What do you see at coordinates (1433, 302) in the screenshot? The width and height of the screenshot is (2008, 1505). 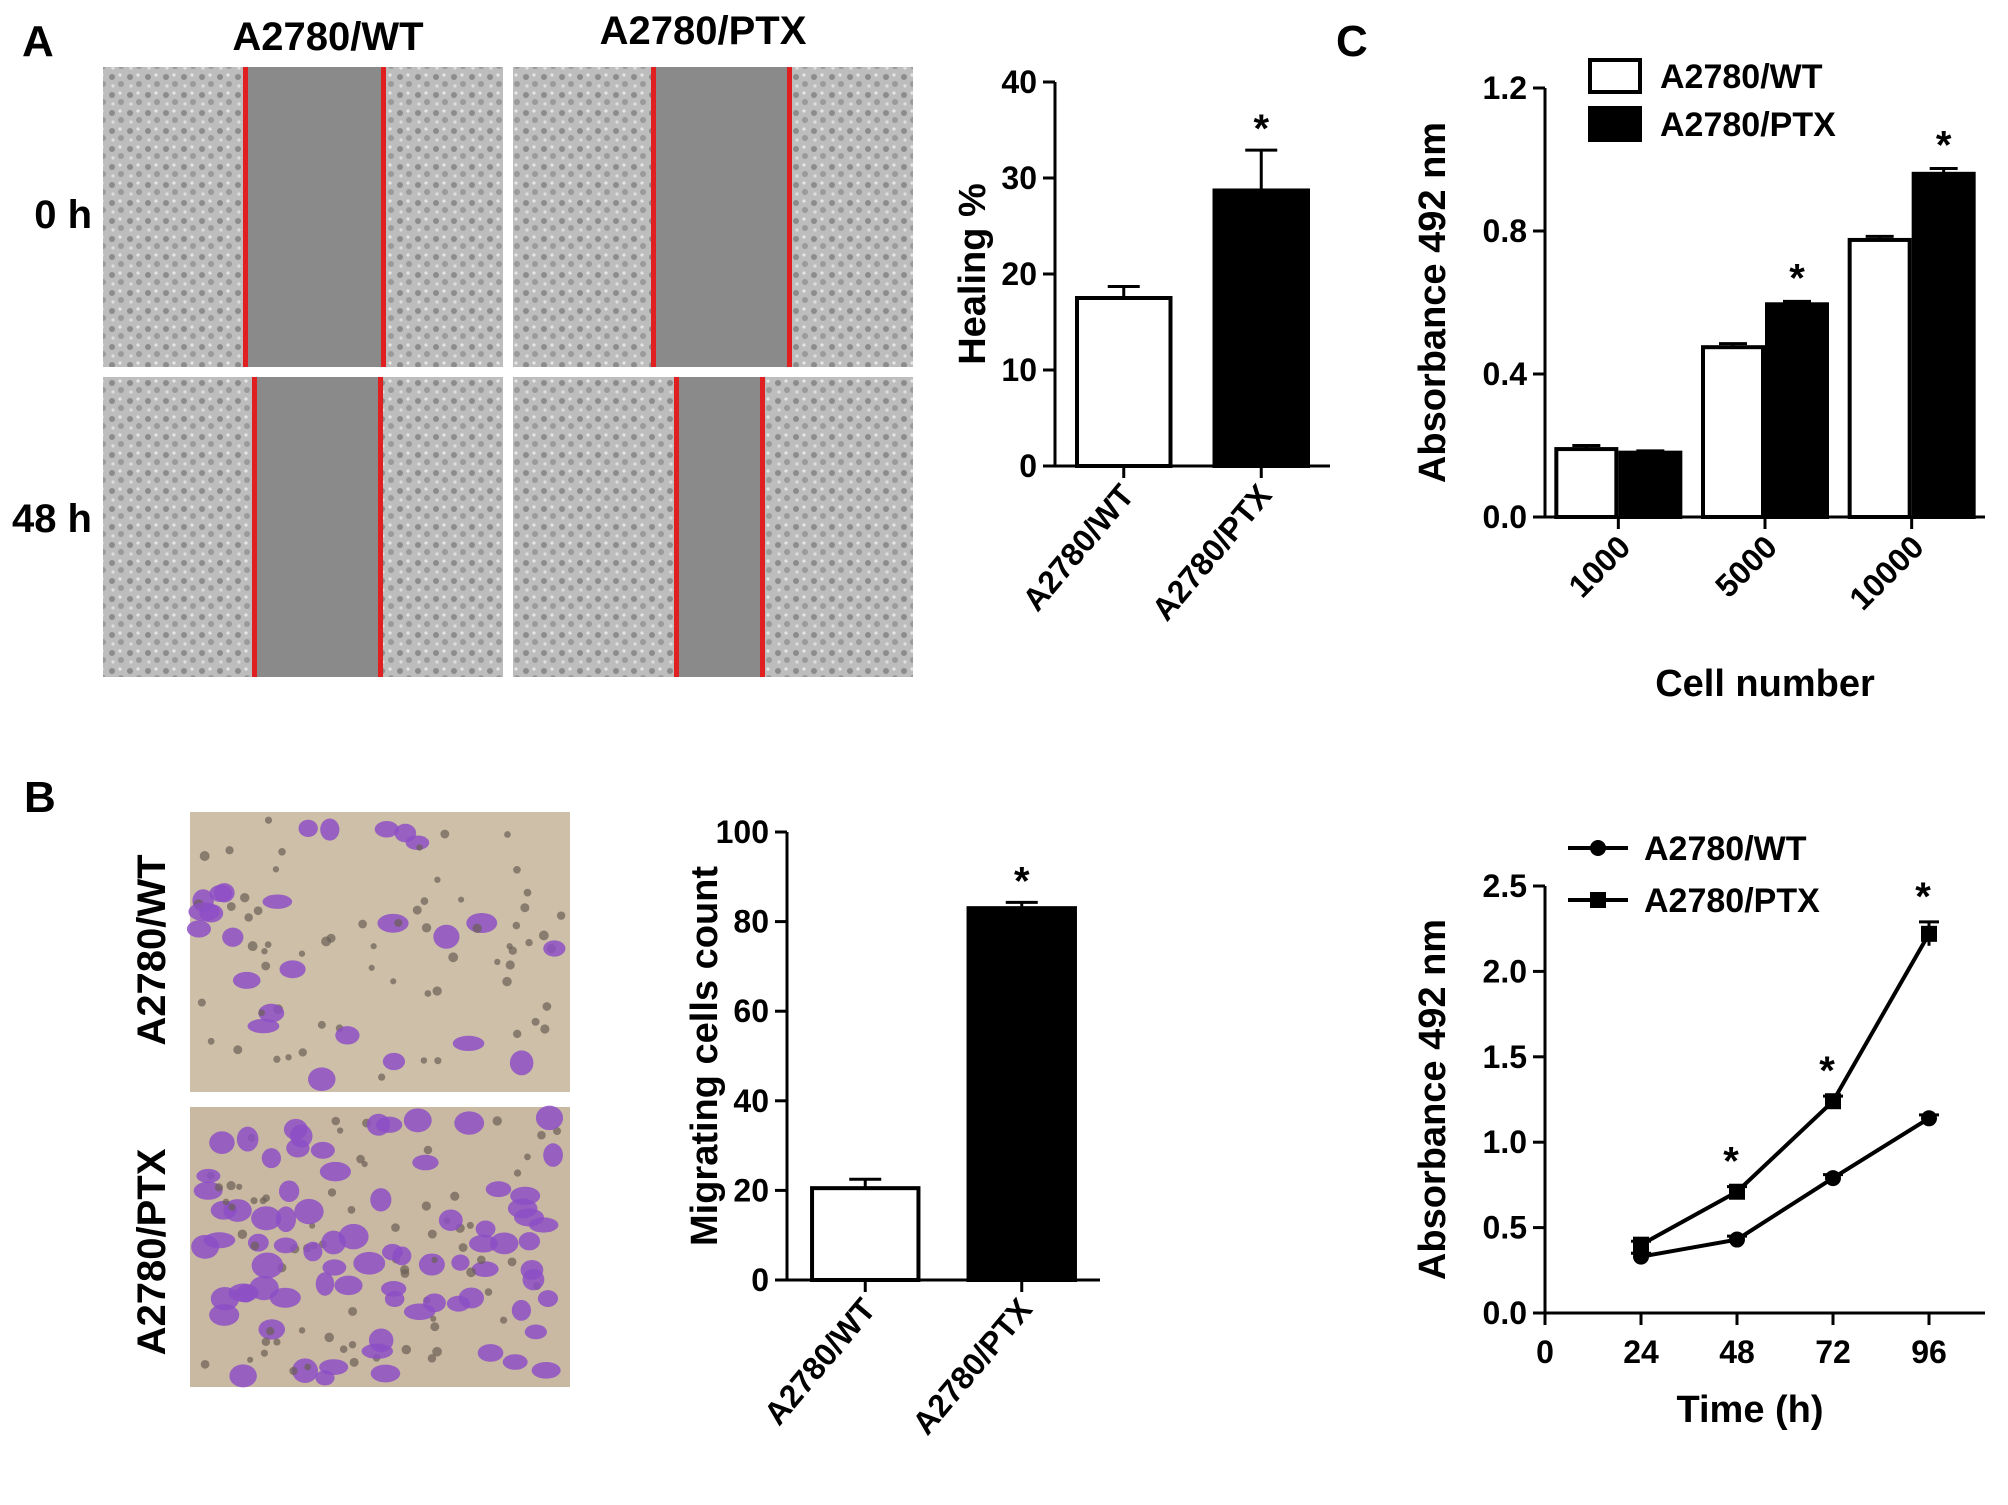 I see `y-axis-title: Absorbance 492 nm` at bounding box center [1433, 302].